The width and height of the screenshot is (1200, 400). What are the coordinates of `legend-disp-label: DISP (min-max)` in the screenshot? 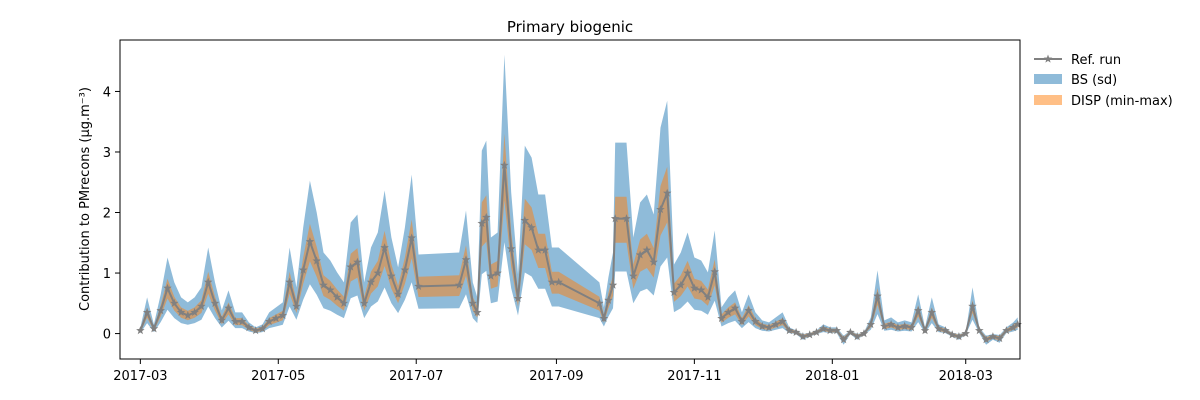 It's located at (1122, 101).